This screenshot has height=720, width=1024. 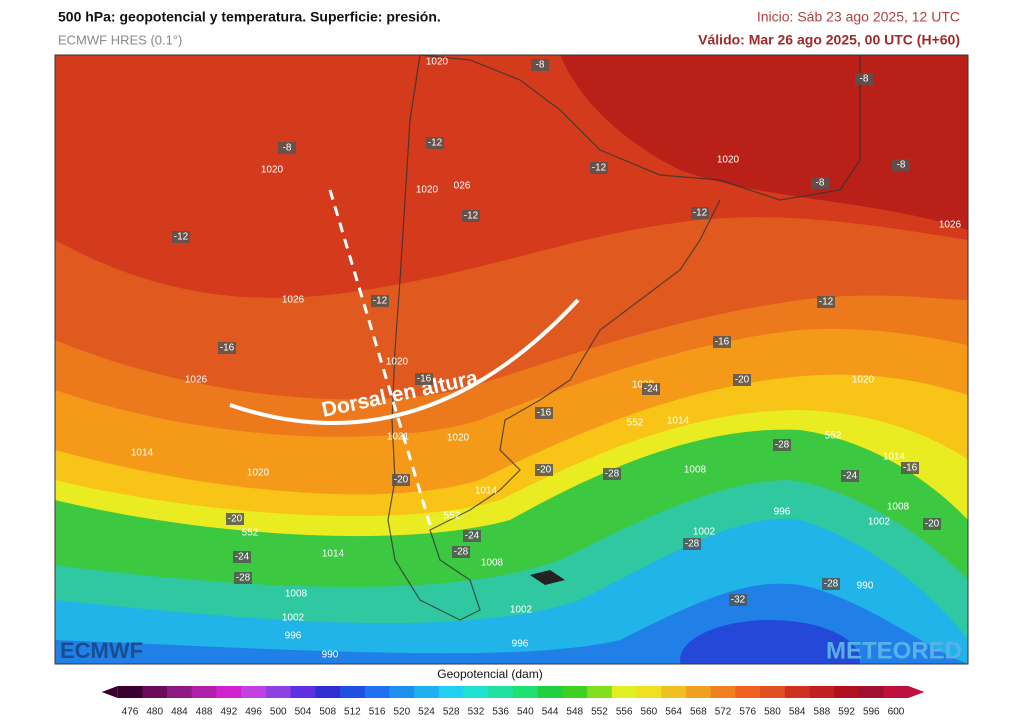 I want to click on colorbar-tick-label: 588, so click(x=822, y=712).